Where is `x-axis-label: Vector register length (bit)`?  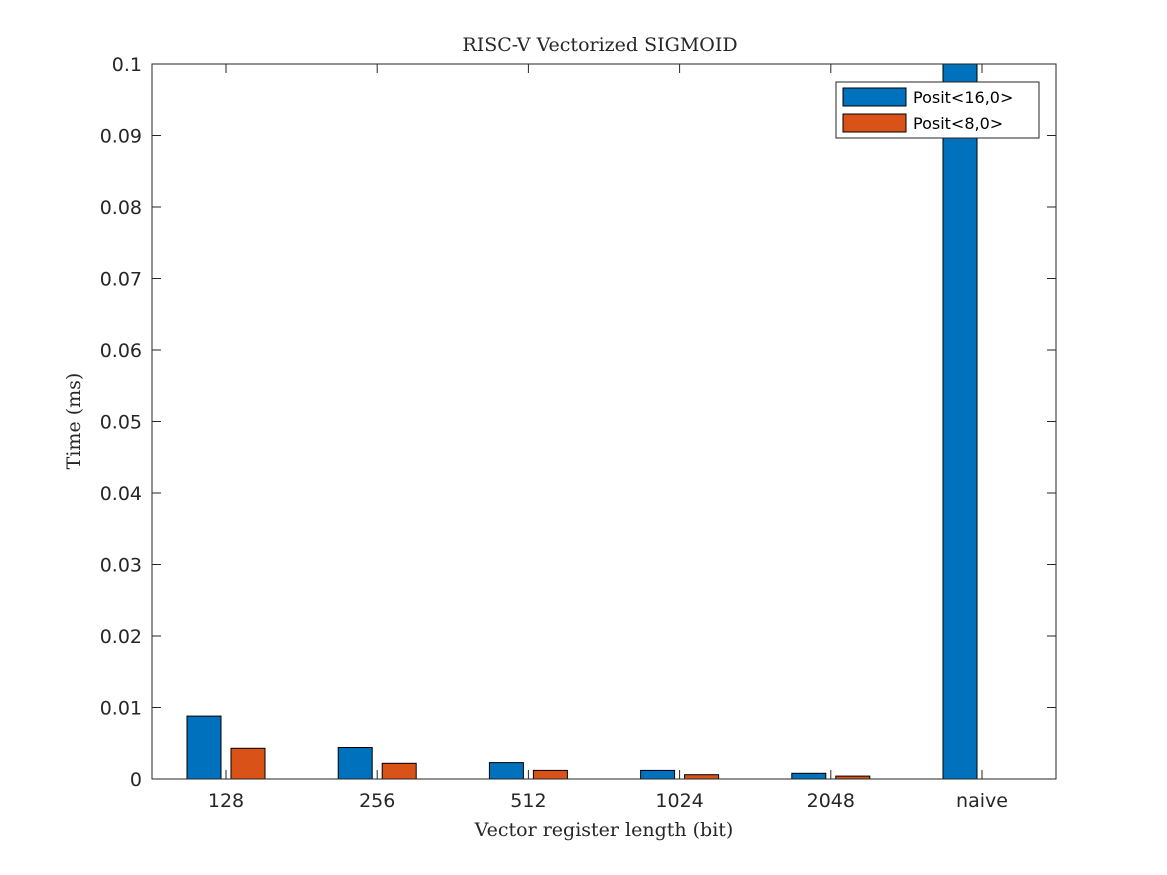 x-axis-label: Vector register length (bit) is located at coordinates (604, 830).